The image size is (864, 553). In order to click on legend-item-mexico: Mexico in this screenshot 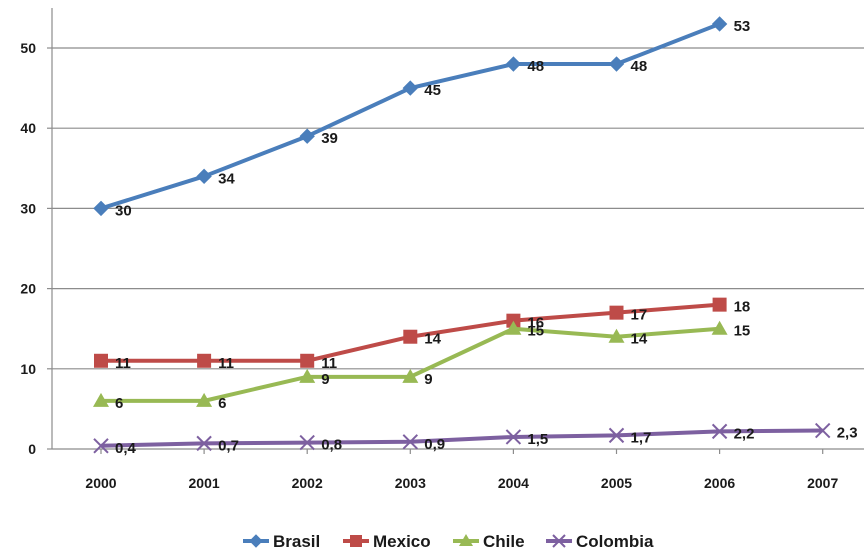, I will do `click(387, 541)`.